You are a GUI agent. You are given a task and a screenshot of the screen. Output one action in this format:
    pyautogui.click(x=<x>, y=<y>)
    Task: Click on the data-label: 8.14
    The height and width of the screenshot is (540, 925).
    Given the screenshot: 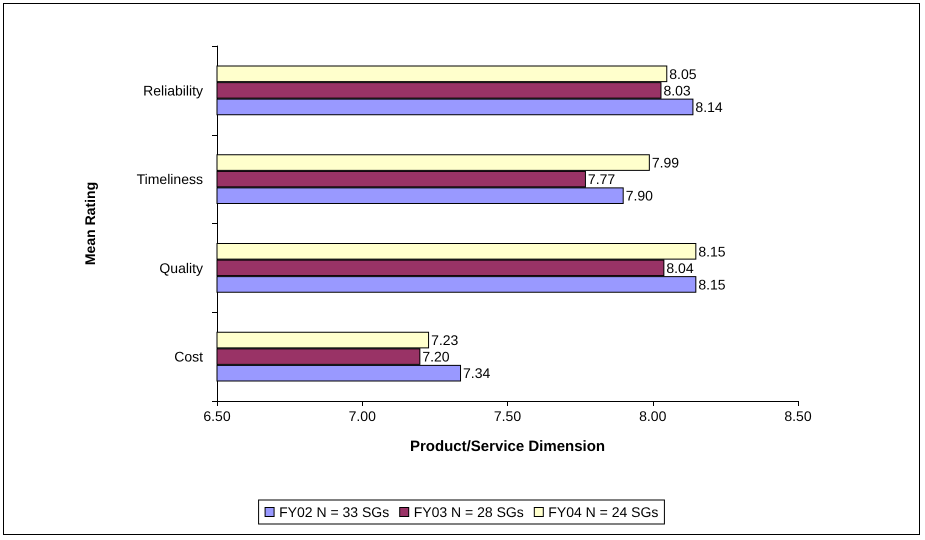 What is the action you would take?
    pyautogui.click(x=709, y=106)
    